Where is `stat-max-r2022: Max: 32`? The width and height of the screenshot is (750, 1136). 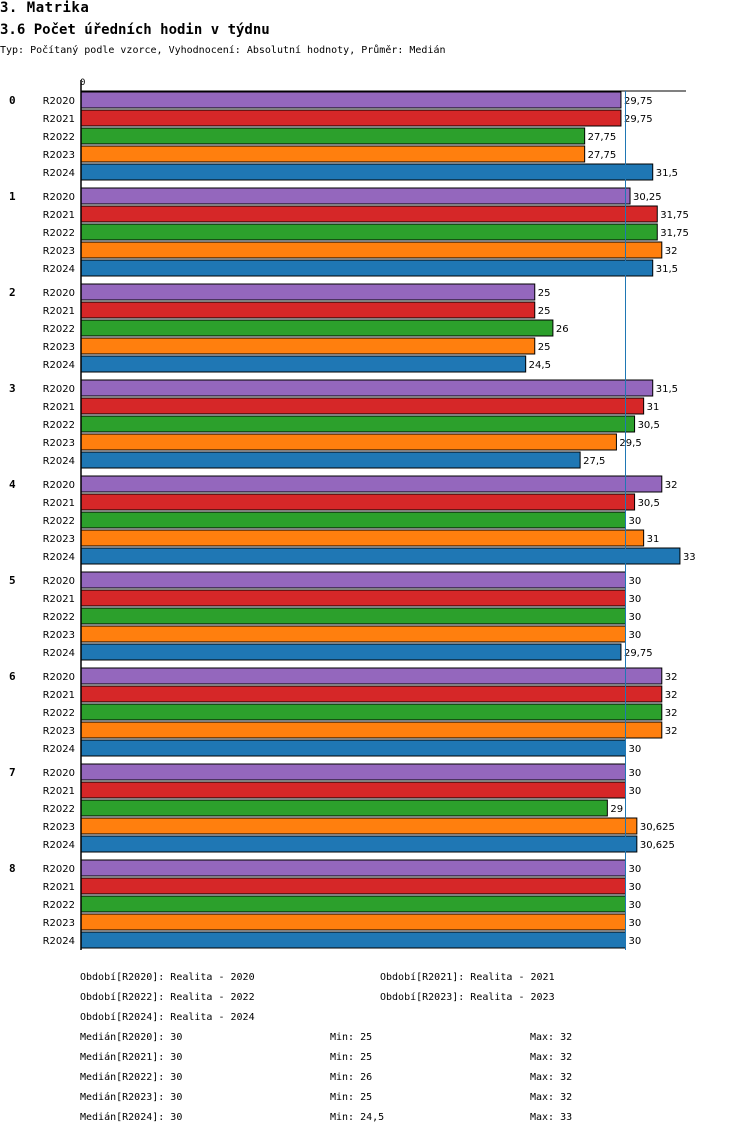
stat-max-r2022: Max: 32 is located at coordinates (551, 1077).